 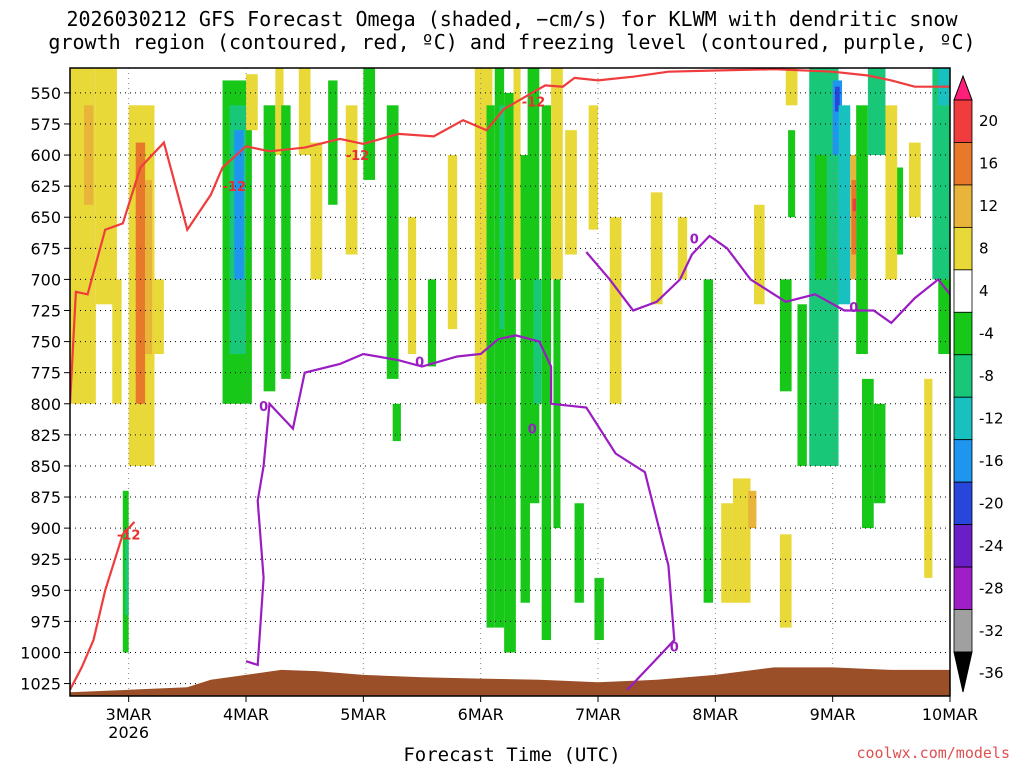 What do you see at coordinates (128, 732) in the screenshot?
I see `x-year-label: 2026` at bounding box center [128, 732].